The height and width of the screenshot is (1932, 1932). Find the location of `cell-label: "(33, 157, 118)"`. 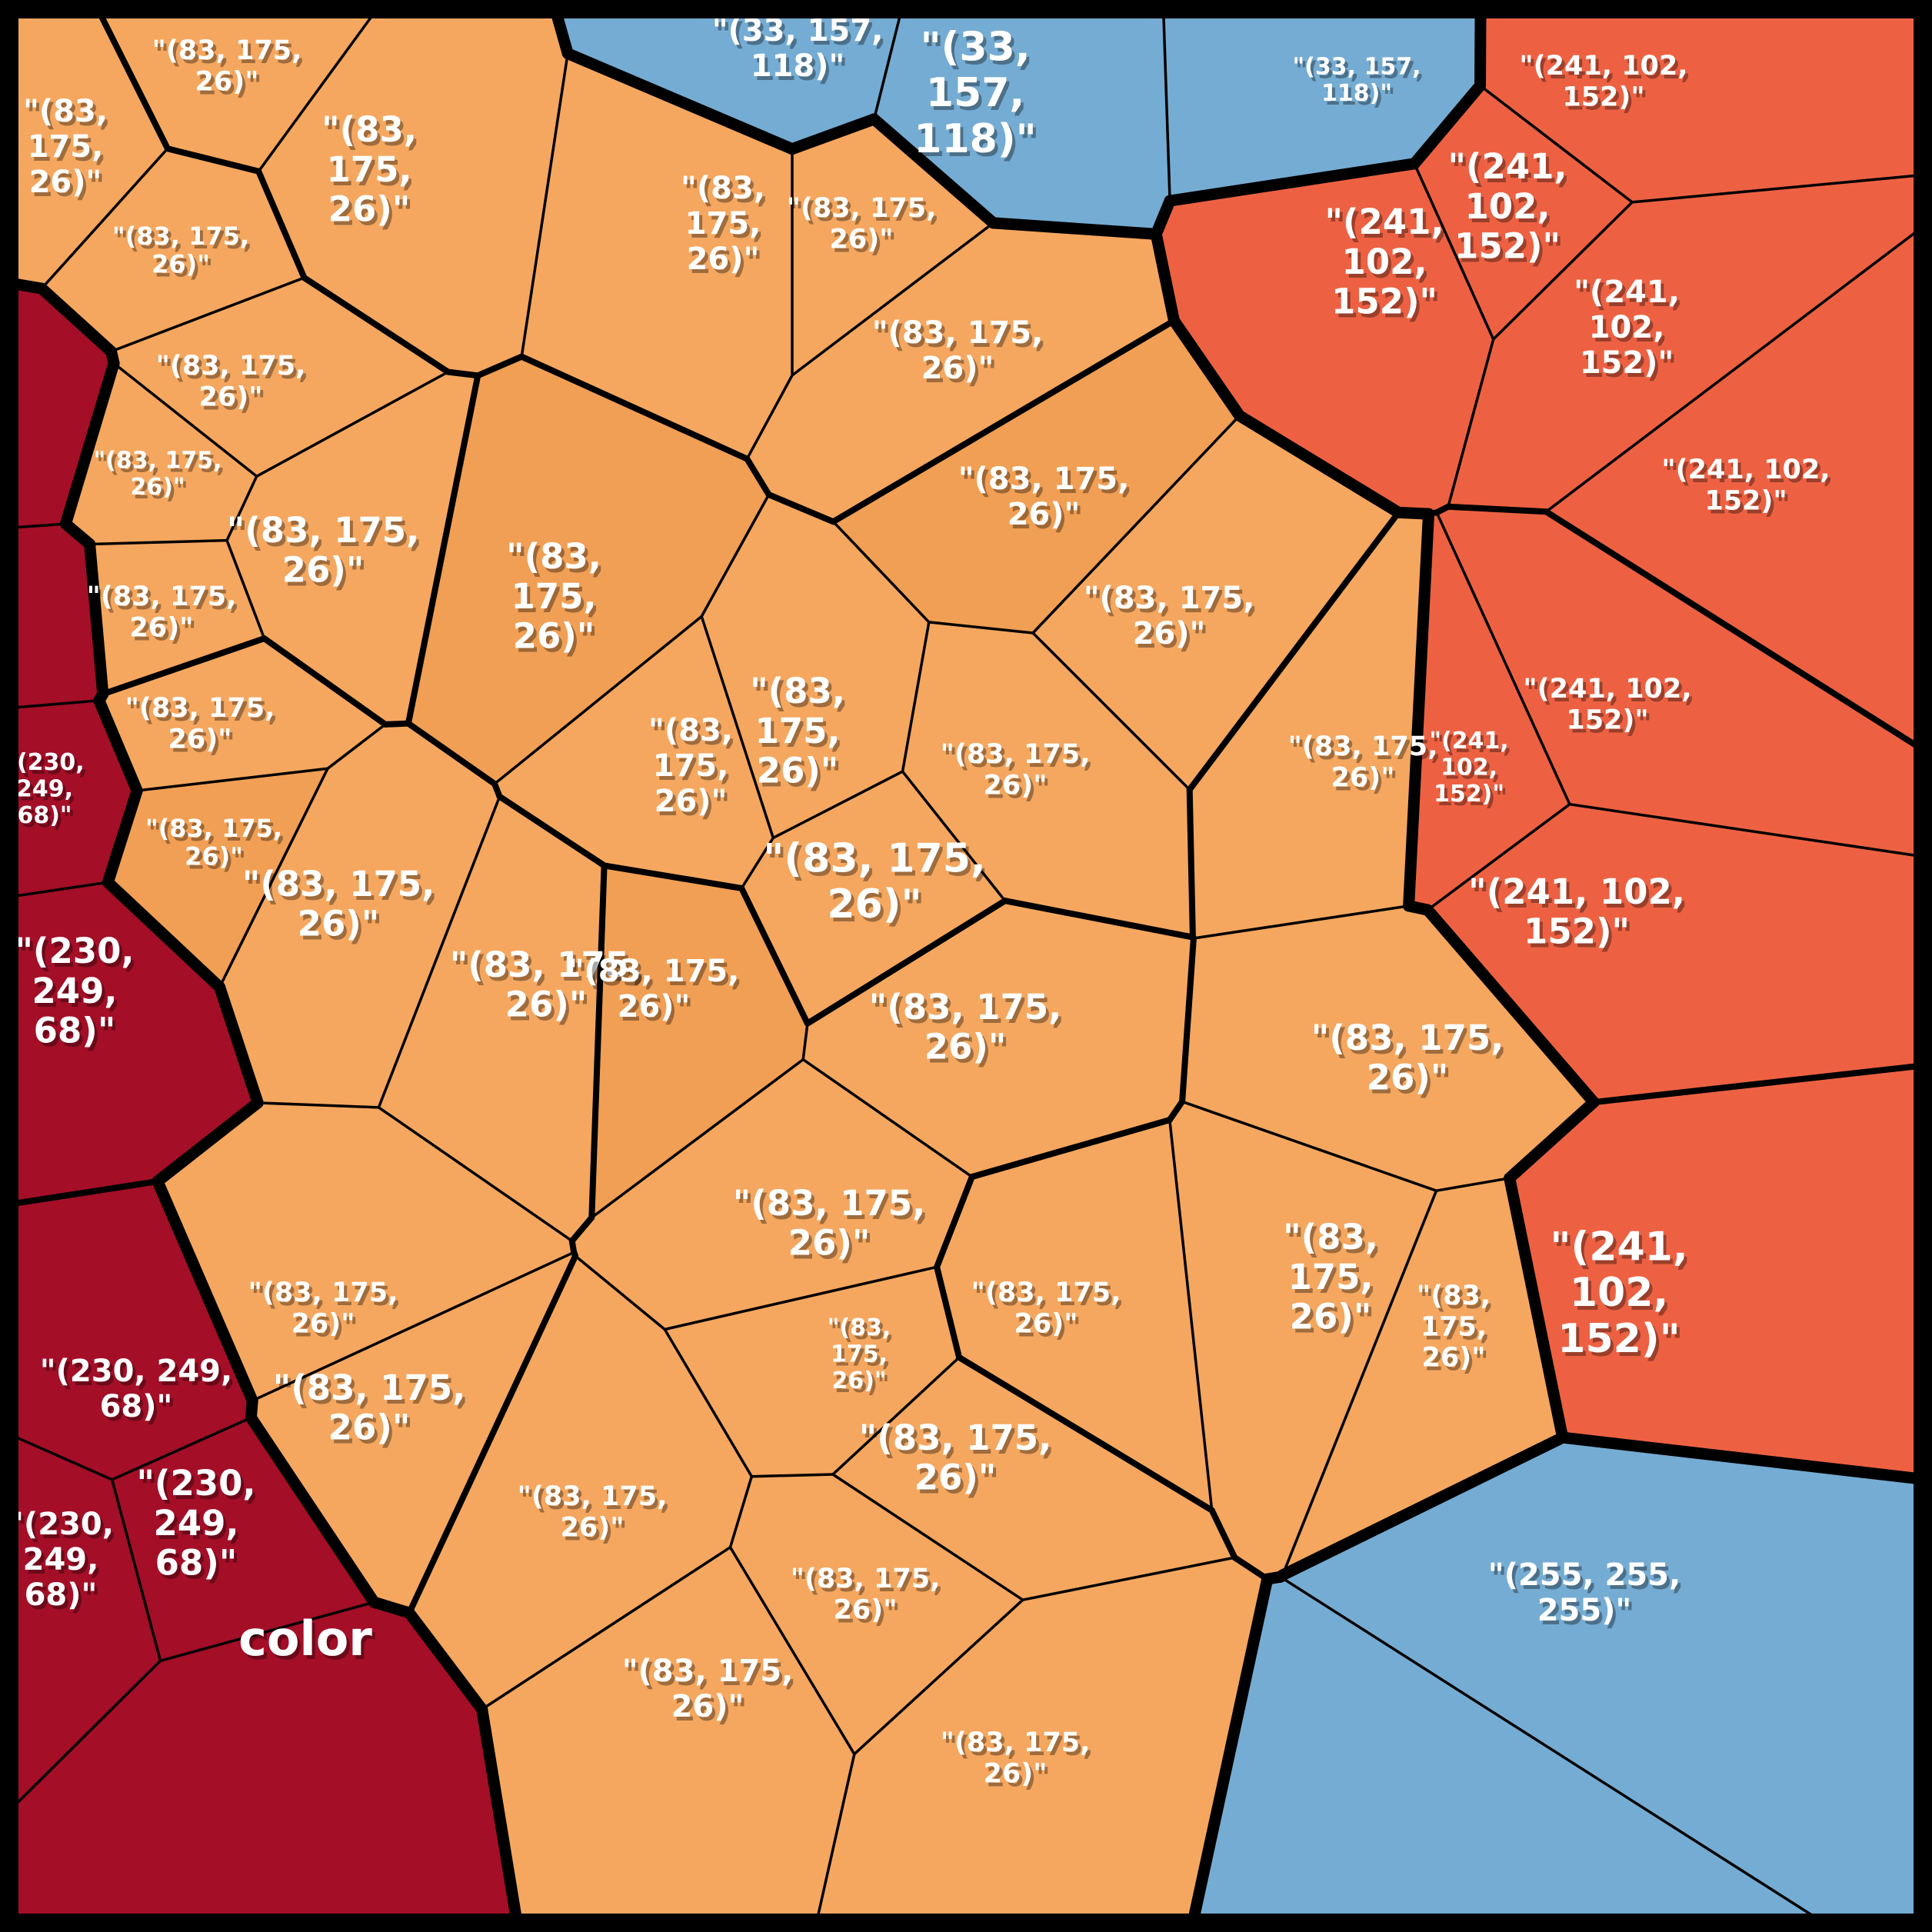

cell-label: "(33, 157, 118)" is located at coordinates (1357, 80).